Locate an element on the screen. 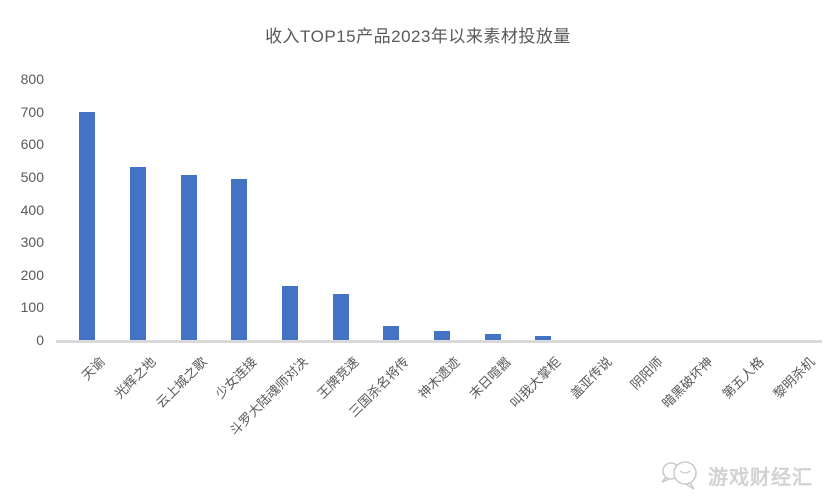 The image size is (836, 500). y-axis-tick-label: 800 is located at coordinates (32, 79).